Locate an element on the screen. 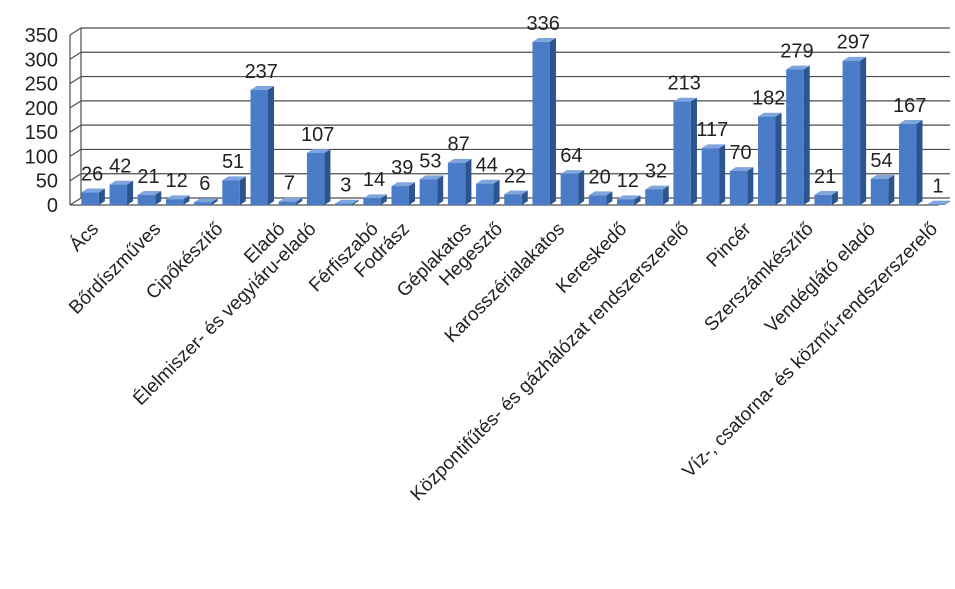 The image size is (955, 589). y-tick-label: 350 is located at coordinates (41, 36).